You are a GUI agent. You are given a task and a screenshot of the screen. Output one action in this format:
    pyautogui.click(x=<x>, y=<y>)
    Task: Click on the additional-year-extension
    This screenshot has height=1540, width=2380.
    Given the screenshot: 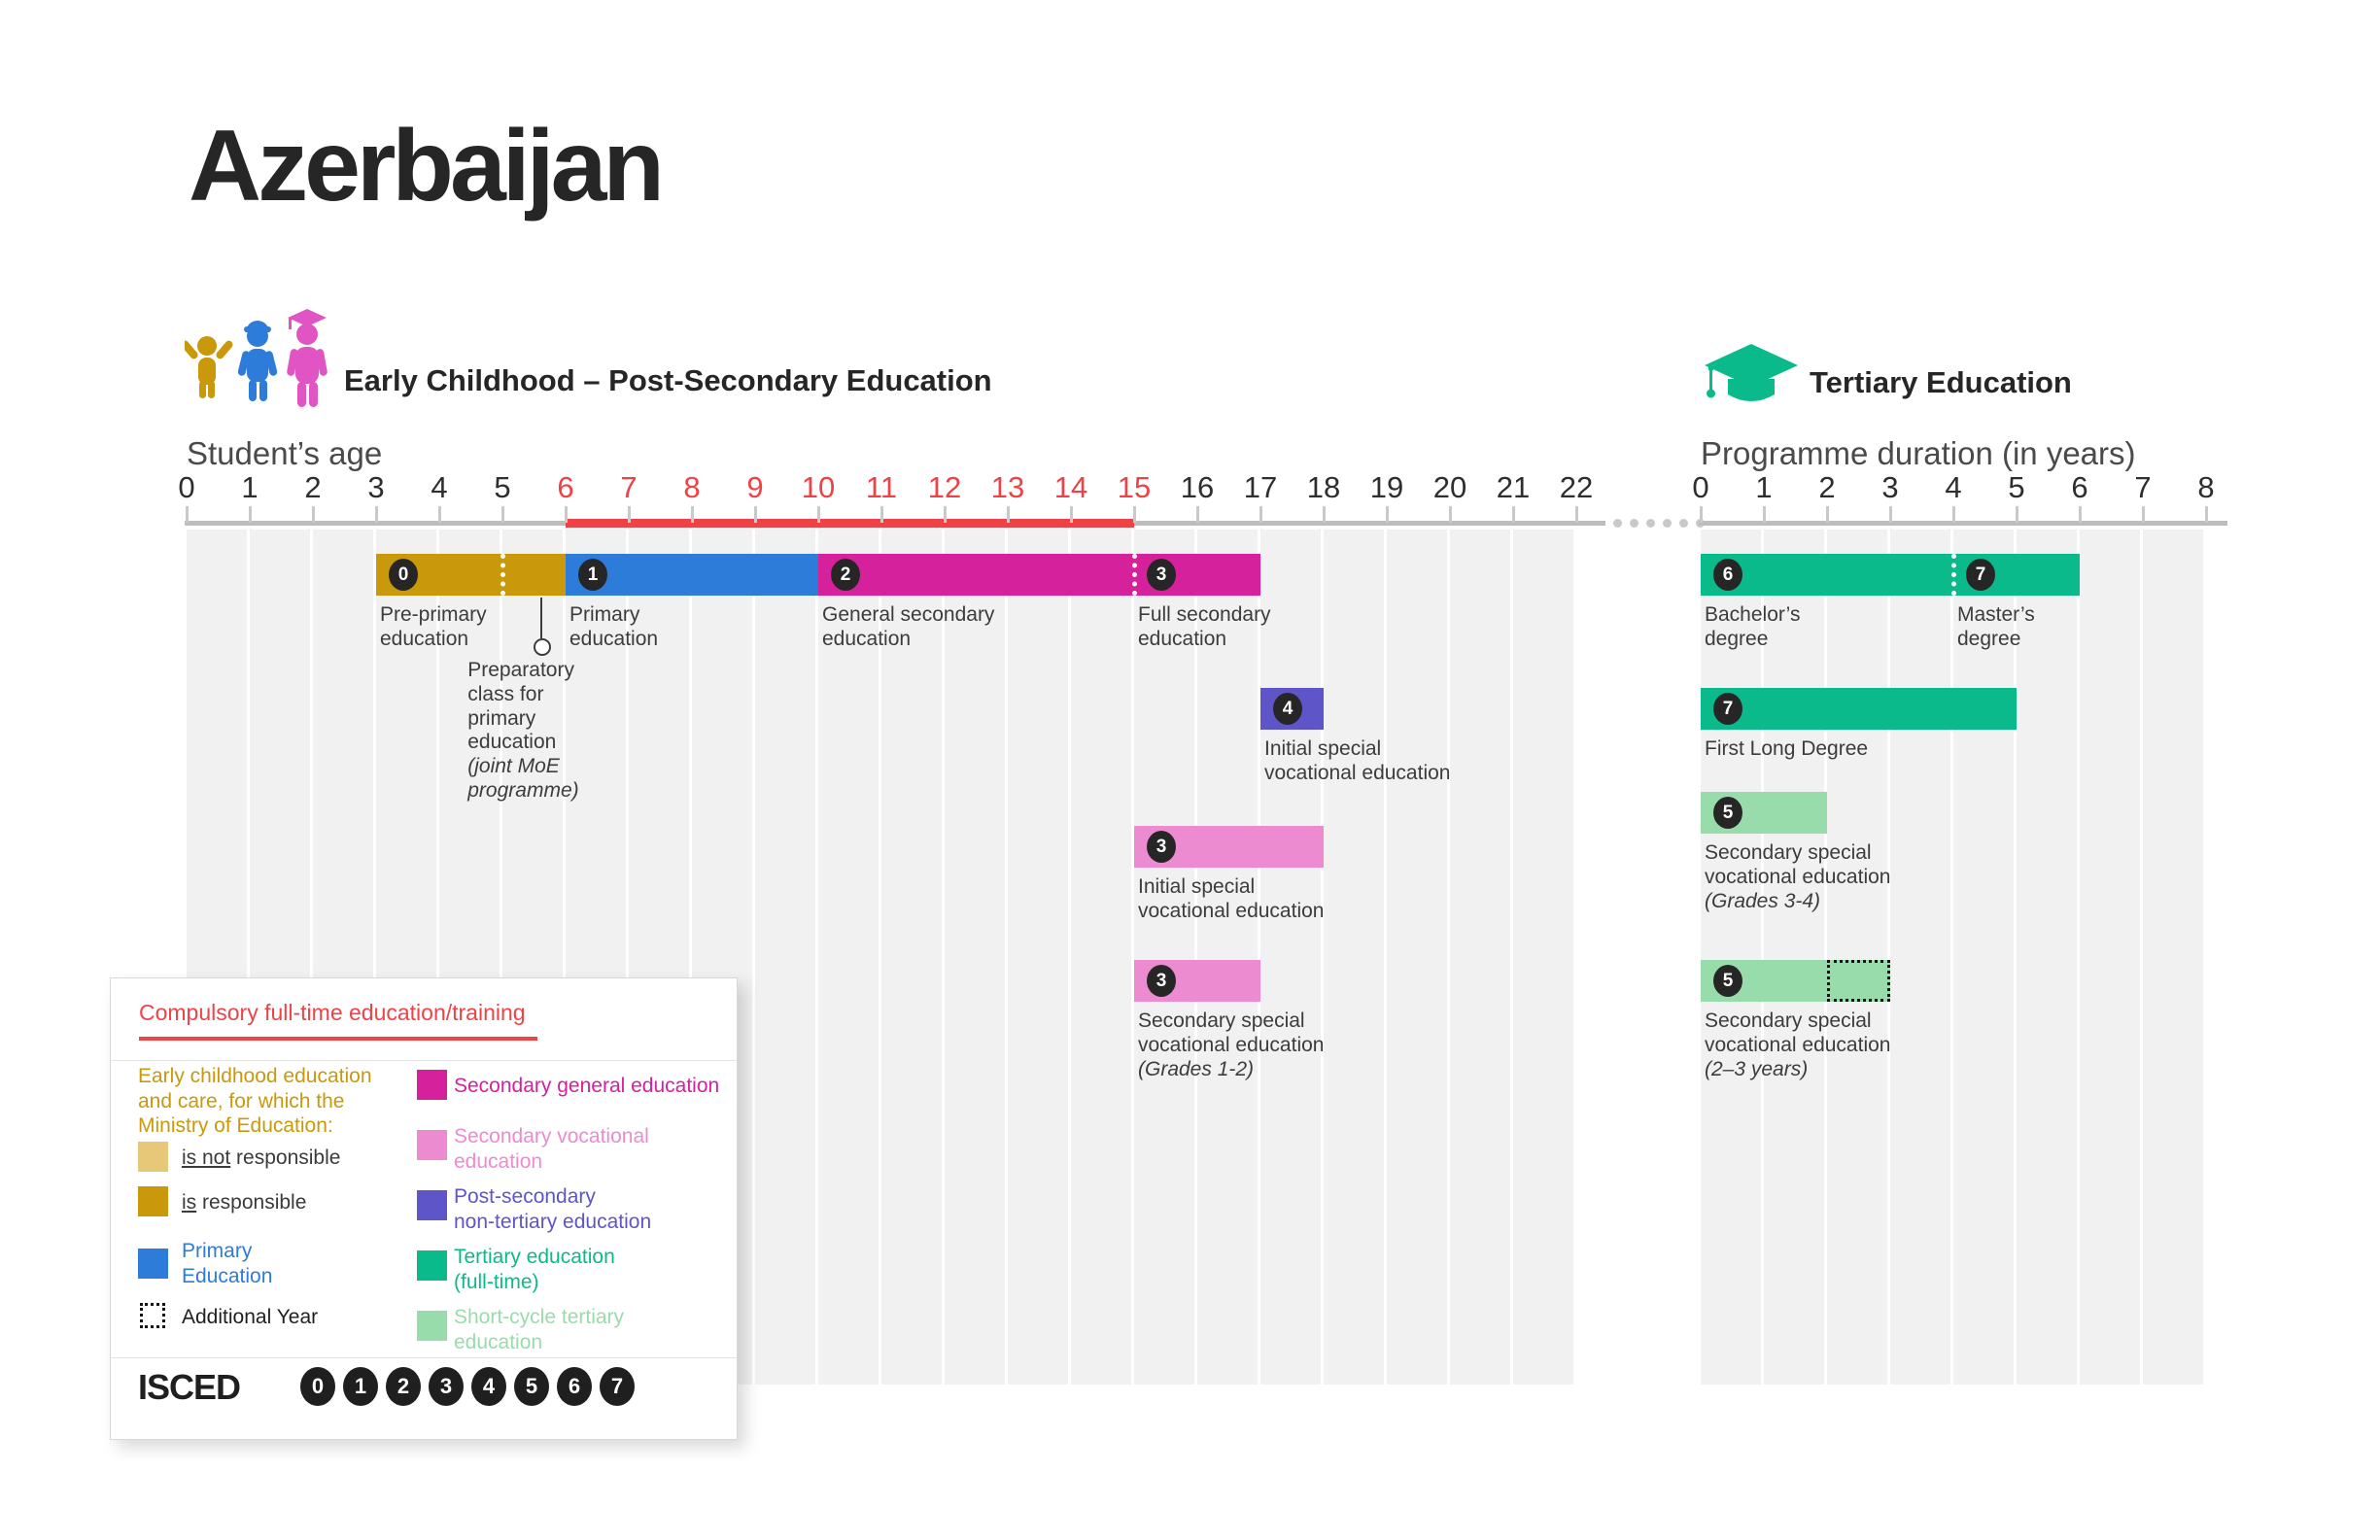 What is the action you would take?
    pyautogui.click(x=1858, y=981)
    